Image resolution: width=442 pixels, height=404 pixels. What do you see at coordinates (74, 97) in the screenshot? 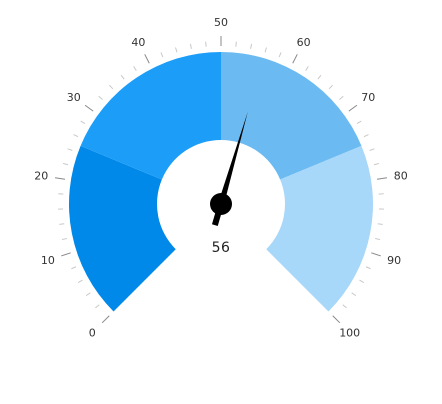
I see `gauge-tick-label: 30` at bounding box center [74, 97].